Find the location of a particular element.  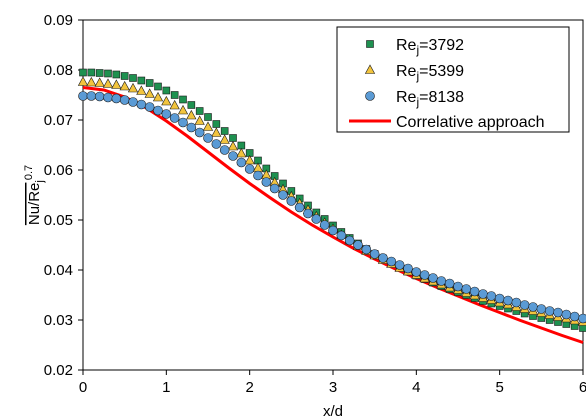

svg-text: Nu/Rej0.7 is located at coordinates (34, 195).